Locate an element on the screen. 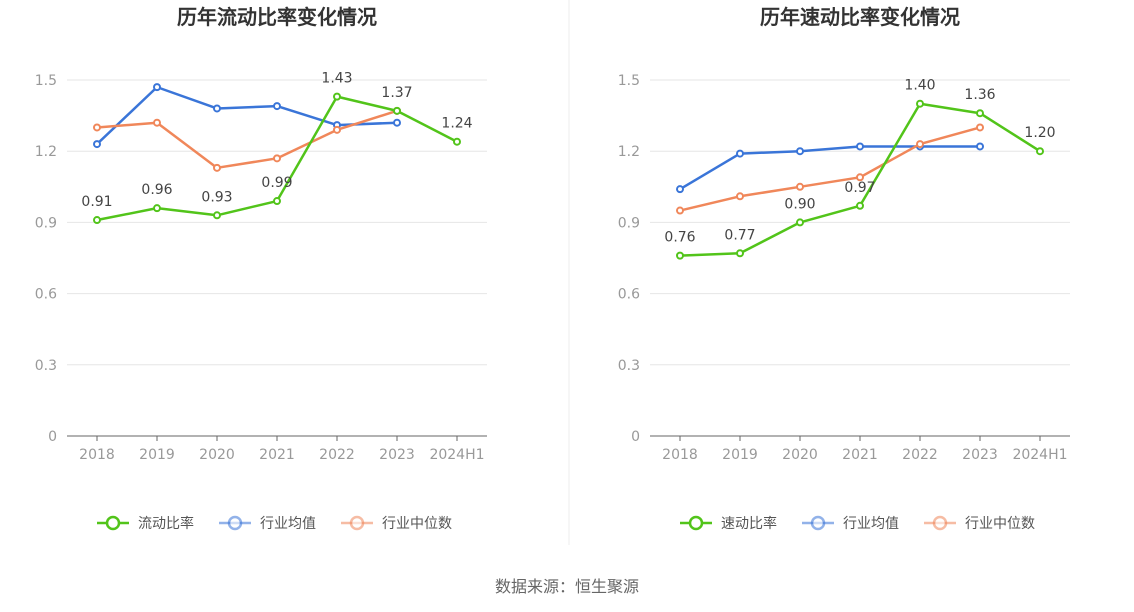 The width and height of the screenshot is (1134, 612). chart-title: 历年速动比率变化情况 is located at coordinates (860, 17).